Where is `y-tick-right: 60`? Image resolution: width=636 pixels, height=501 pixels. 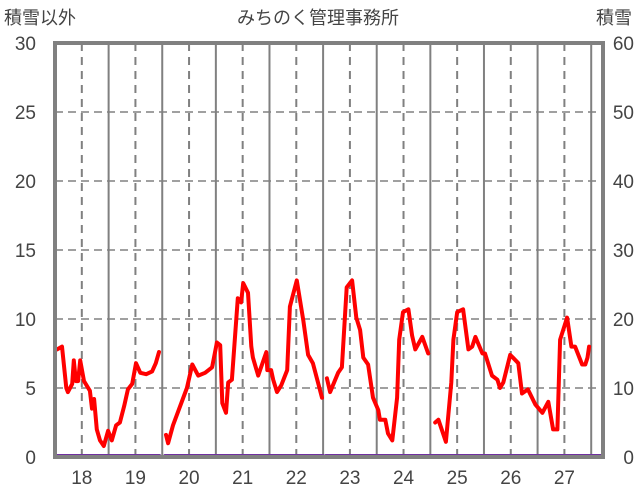 y-tick-right: 60 is located at coordinates (623, 44).